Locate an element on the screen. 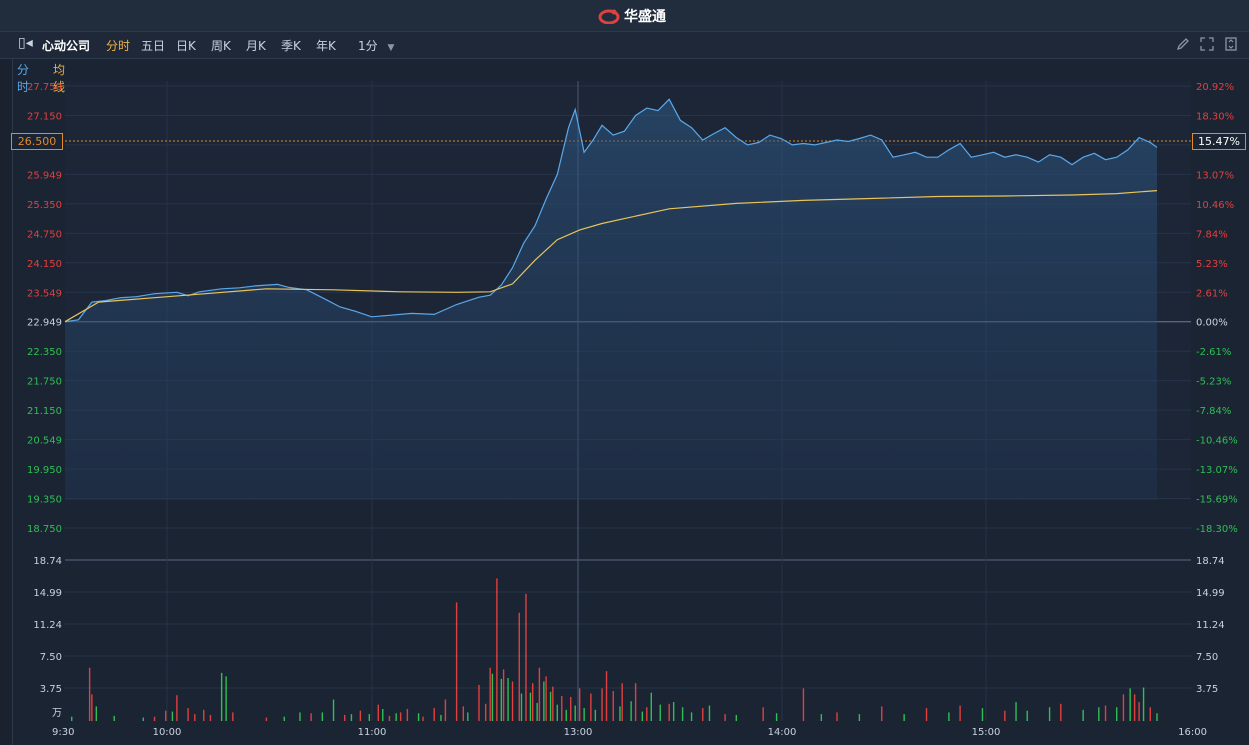 The width and height of the screenshot is (1249, 745). volume-tick-label-right: 7.50 is located at coordinates (1207, 657).